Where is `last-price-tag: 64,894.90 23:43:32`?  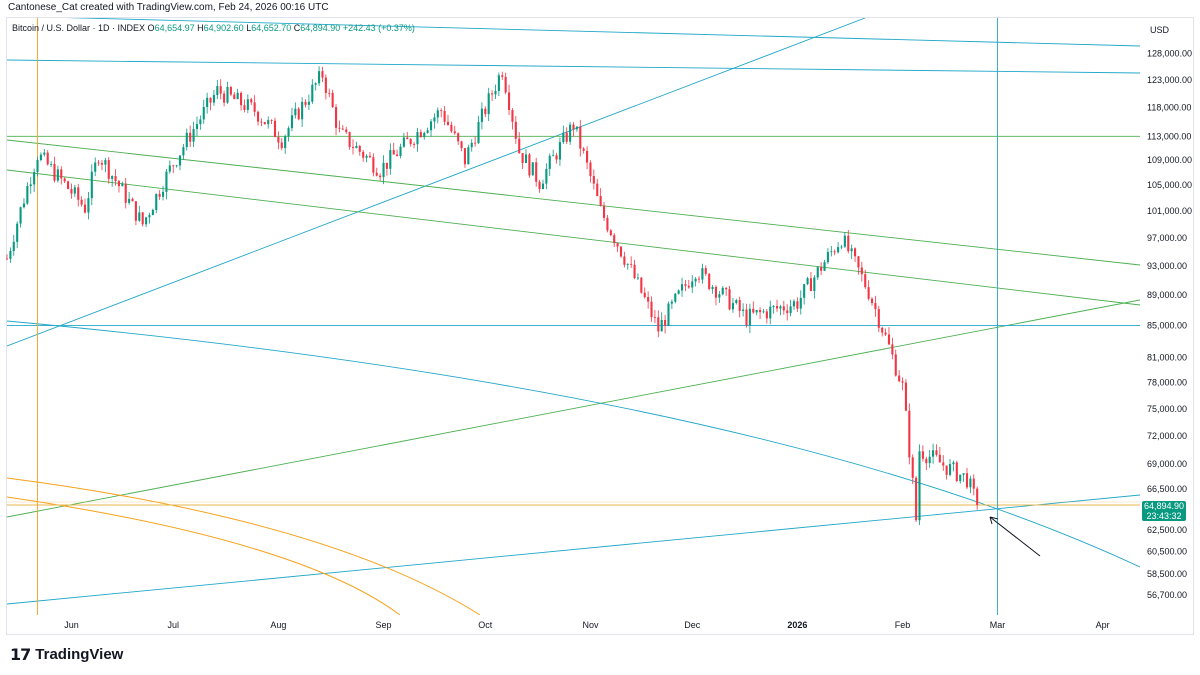 last-price-tag: 64,894.90 23:43:32 is located at coordinates (1164, 511).